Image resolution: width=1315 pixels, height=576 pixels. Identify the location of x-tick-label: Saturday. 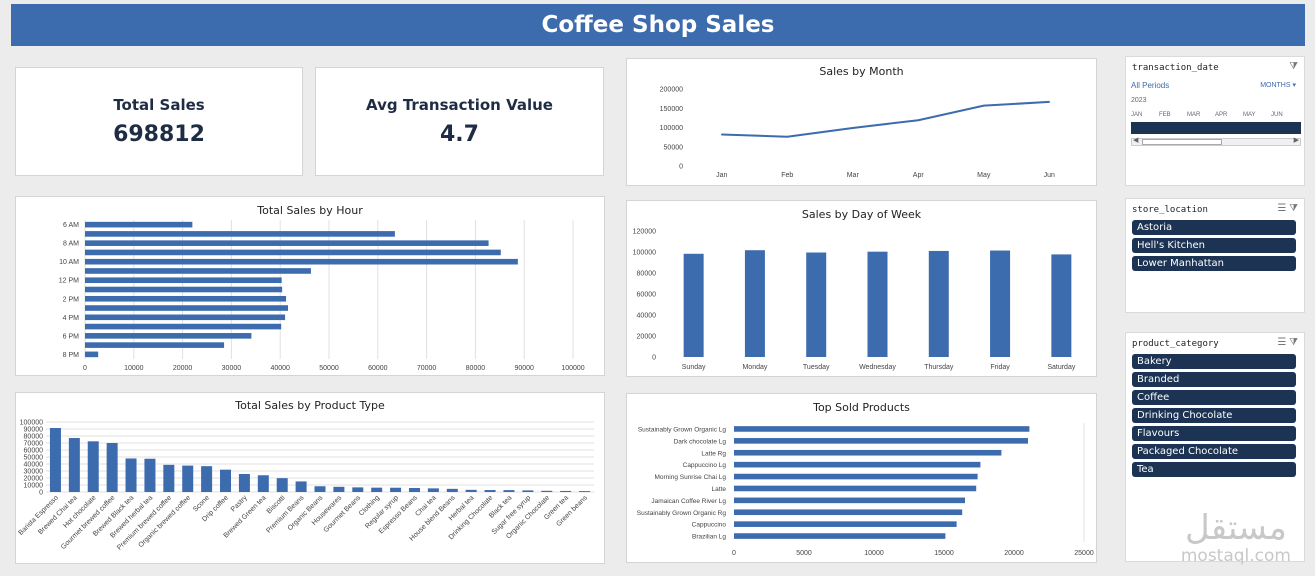
(1061, 367).